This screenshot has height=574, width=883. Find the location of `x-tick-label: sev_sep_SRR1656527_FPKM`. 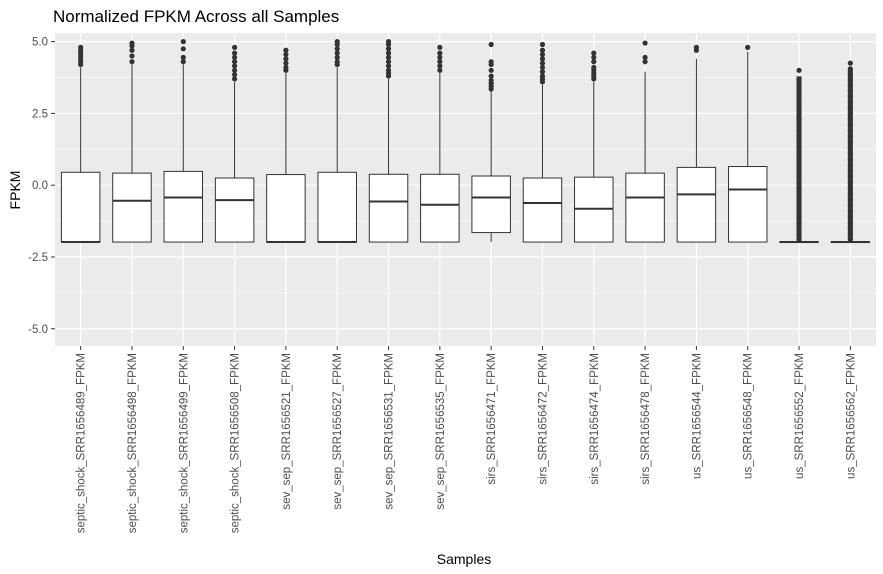

x-tick-label: sev_sep_SRR1656527_FPKM is located at coordinates (338, 431).